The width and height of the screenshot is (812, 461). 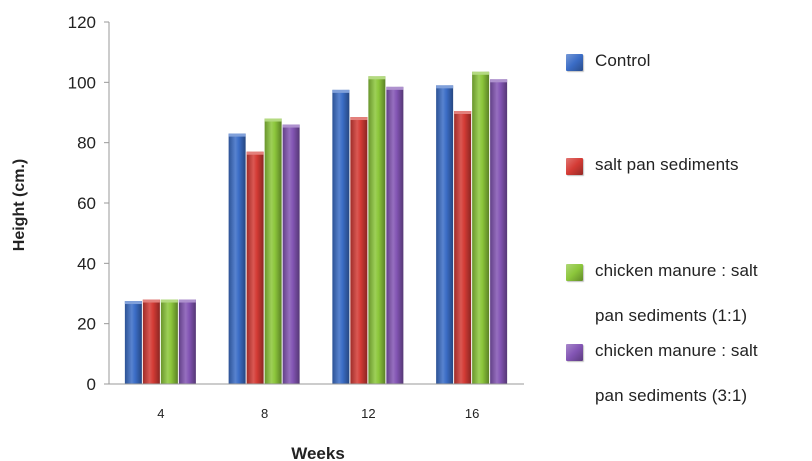 I want to click on legend-item: Control, so click(x=608, y=63).